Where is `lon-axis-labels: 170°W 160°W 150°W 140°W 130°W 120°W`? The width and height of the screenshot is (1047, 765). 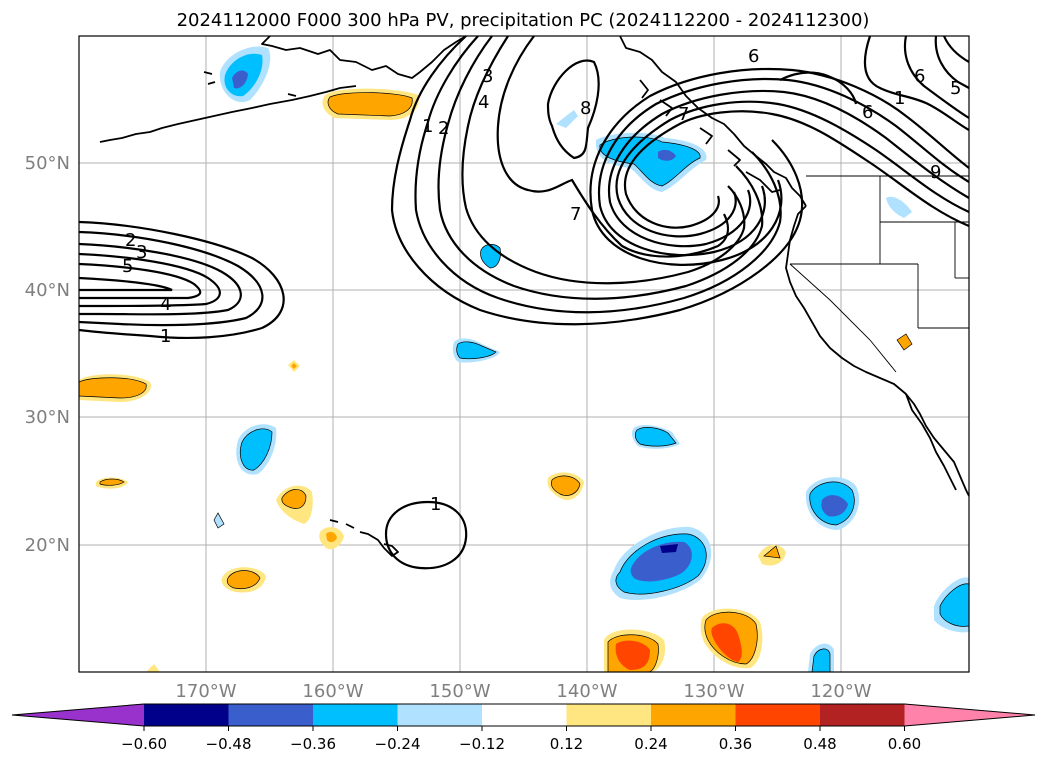 lon-axis-labels: 170°W 160°W 150°W 140°W 130°W 120°W is located at coordinates (523, 691).